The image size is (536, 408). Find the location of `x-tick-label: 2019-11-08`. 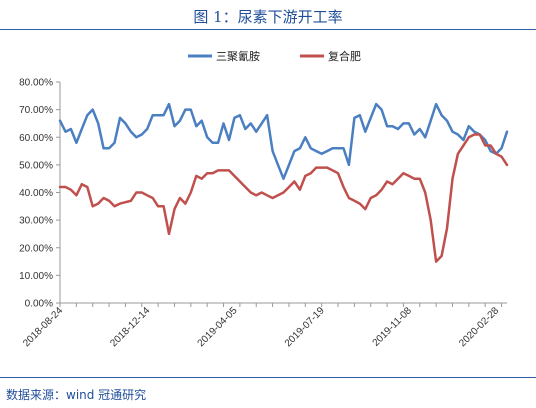

x-tick-label: 2019-11-08 is located at coordinates (393, 327).